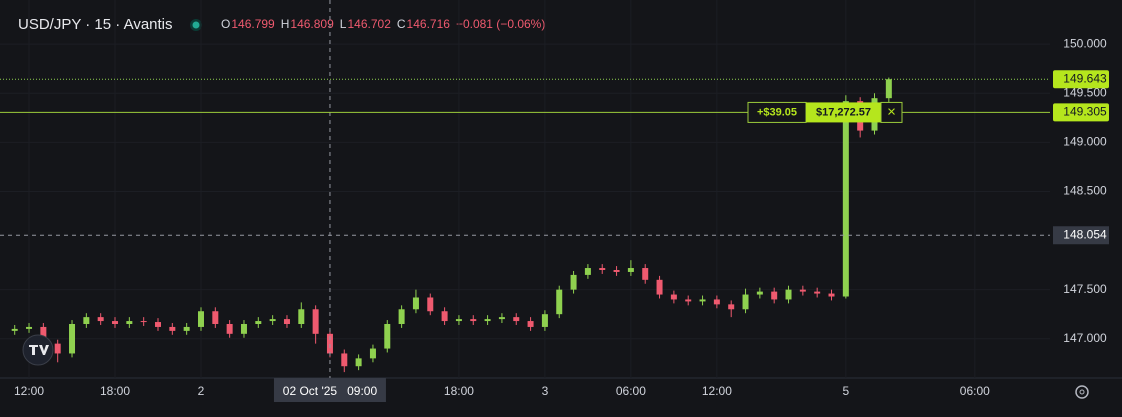 The image size is (1122, 417). I want to click on amount: $17,272.57, so click(843, 112).